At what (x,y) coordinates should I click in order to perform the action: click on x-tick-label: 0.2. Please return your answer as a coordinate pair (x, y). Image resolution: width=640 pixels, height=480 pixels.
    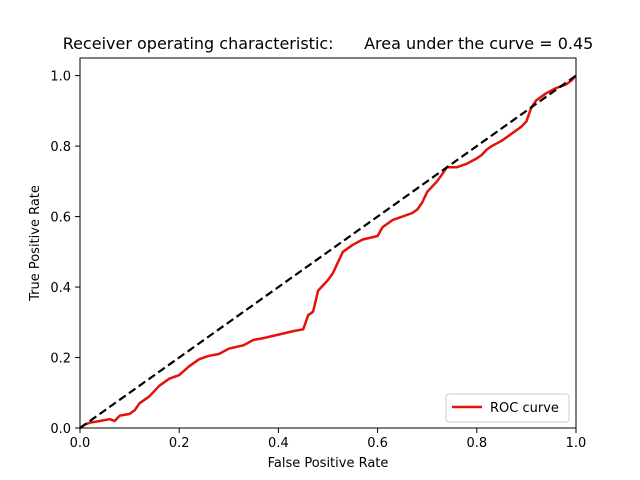
    Looking at the image, I should click on (179, 443).